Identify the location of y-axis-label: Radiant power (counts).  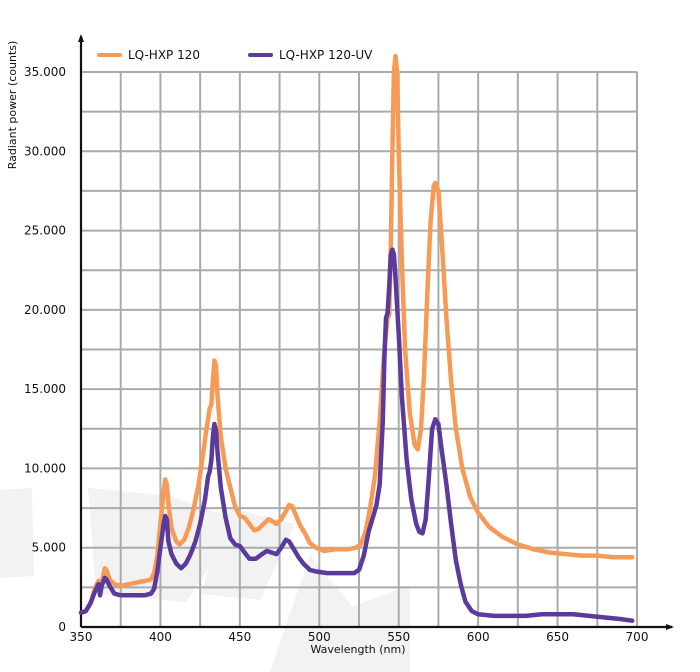
(12, 105).